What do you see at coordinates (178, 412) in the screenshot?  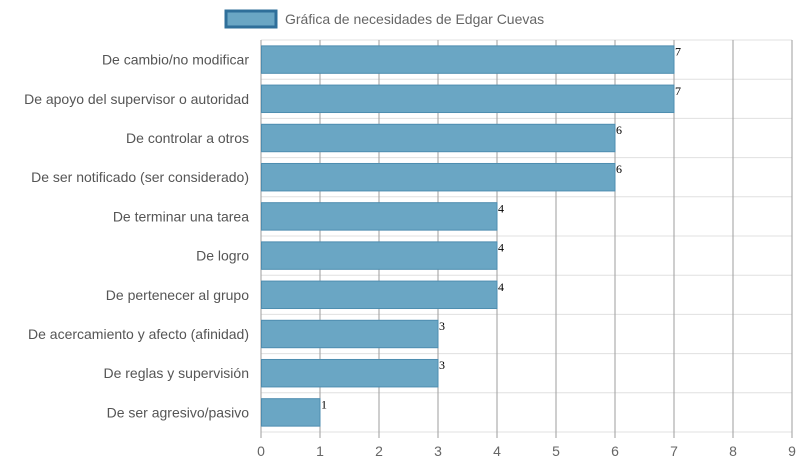 I see `category-label: De ser agresivo/pasivo` at bounding box center [178, 412].